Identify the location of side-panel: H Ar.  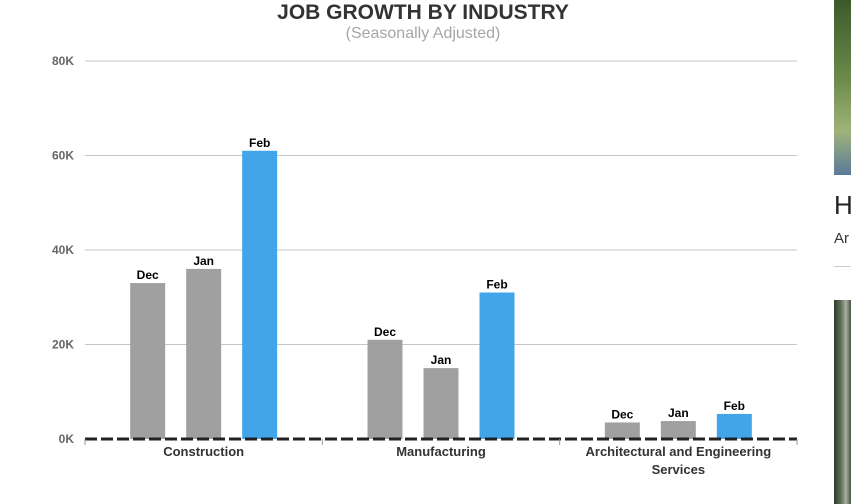
(835, 252).